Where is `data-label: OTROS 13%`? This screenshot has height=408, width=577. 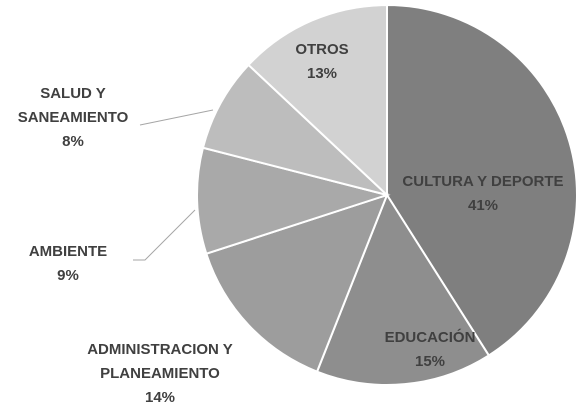
data-label: OTROS 13% is located at coordinates (322, 62).